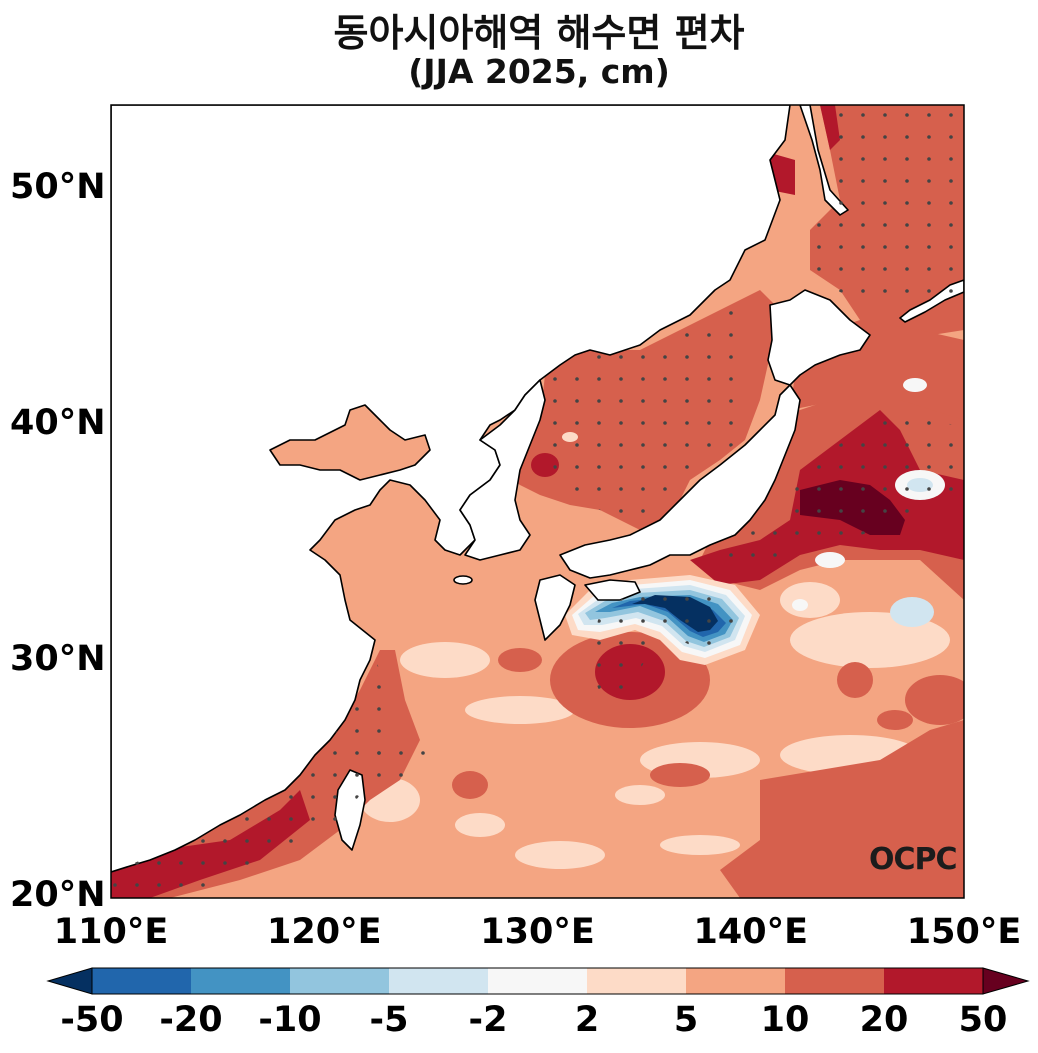 The width and height of the screenshot is (1038, 1053). What do you see at coordinates (191, 1020) in the screenshot?
I see `colorbar-tick-label: -20` at bounding box center [191, 1020].